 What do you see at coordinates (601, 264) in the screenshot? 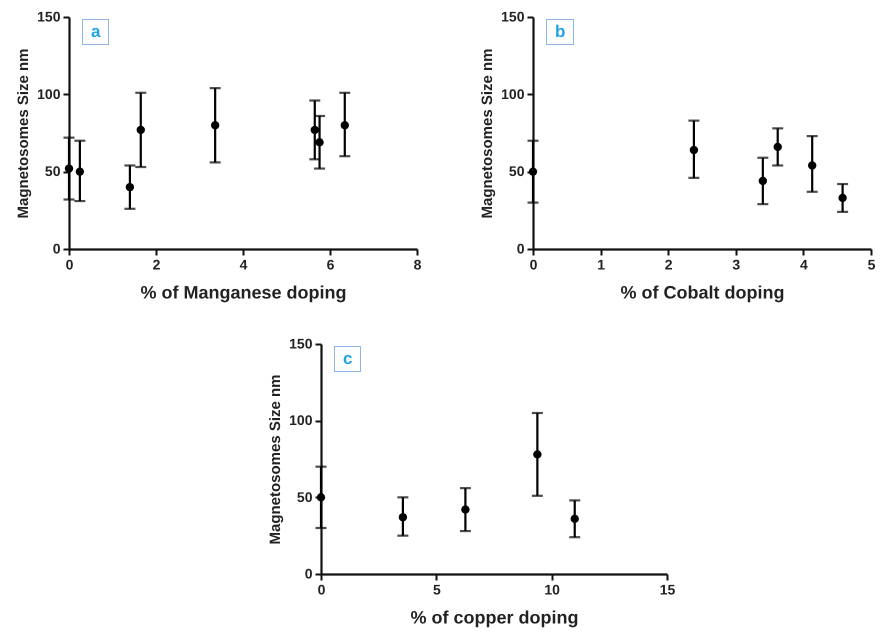
I see `x-tick-label: 1` at bounding box center [601, 264].